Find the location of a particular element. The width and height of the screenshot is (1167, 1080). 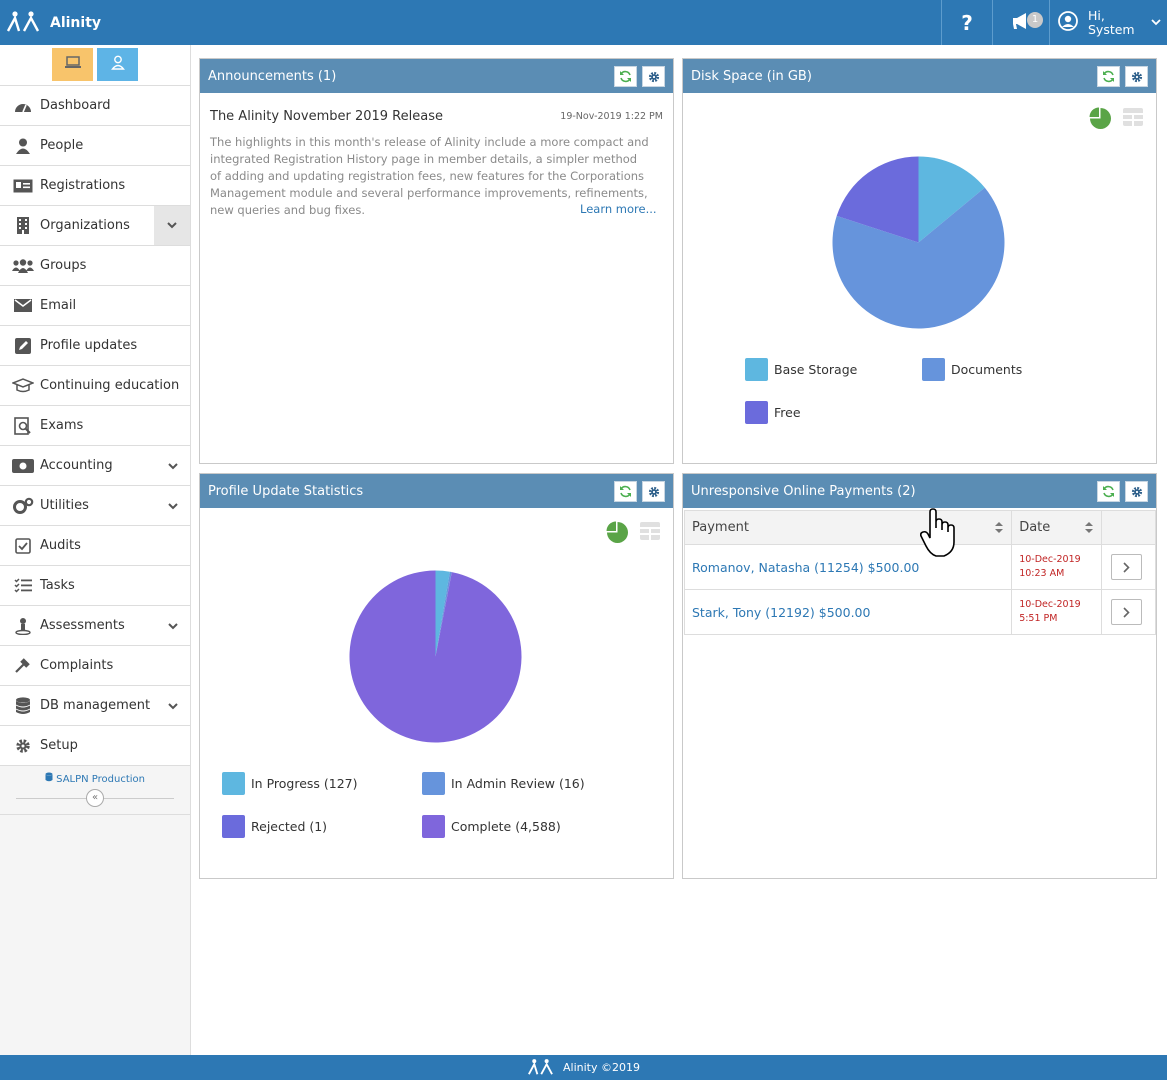

refresh-icon is located at coordinates (1108, 76).